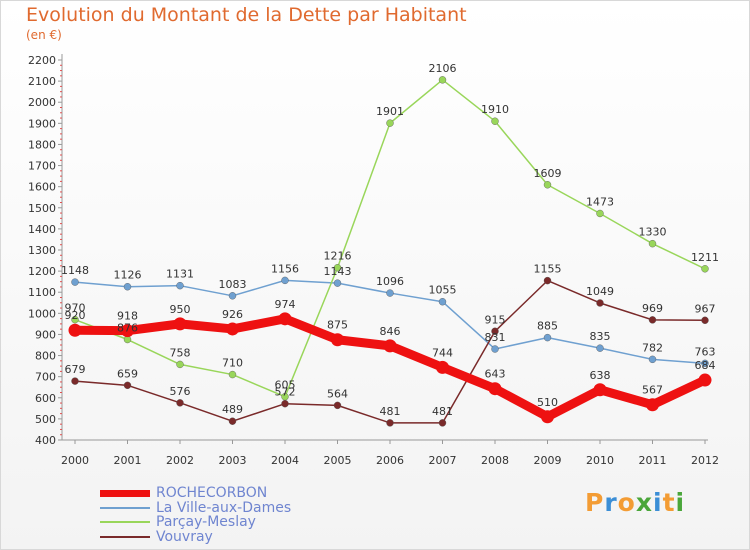 This screenshot has width=750, height=550. Describe the element at coordinates (285, 304) in the screenshot. I see `data-label: 974` at that location.